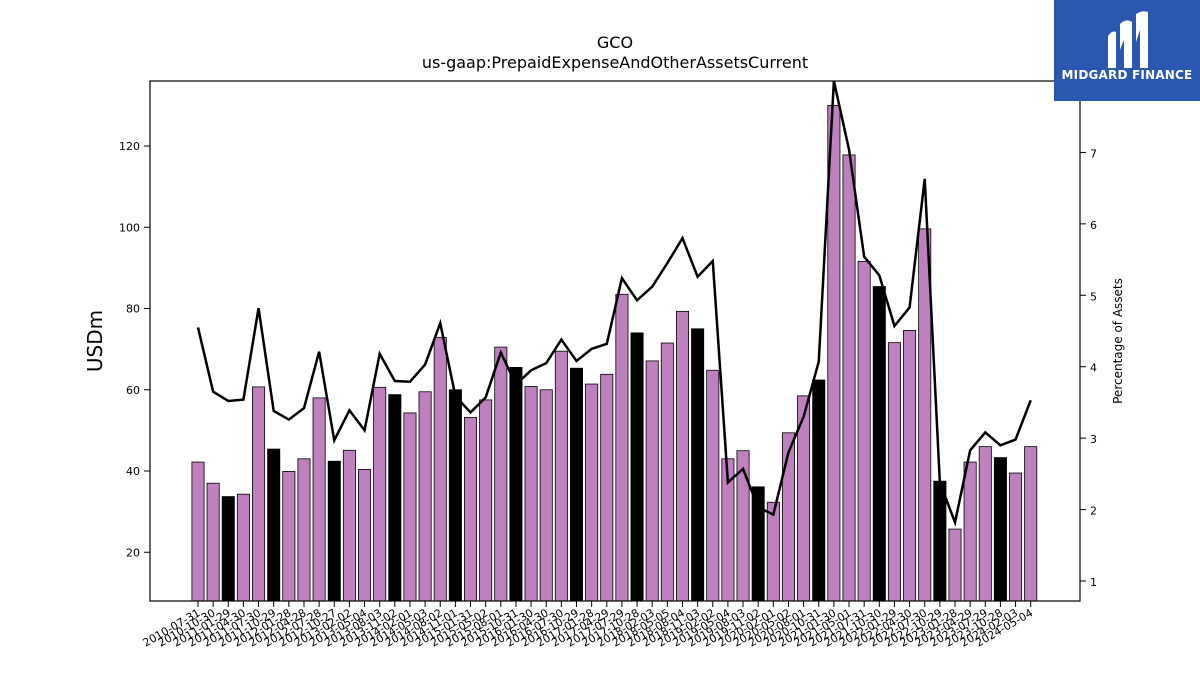  Describe the element at coordinates (133, 390) in the screenshot. I see `y-left-tick-label: 60` at that location.